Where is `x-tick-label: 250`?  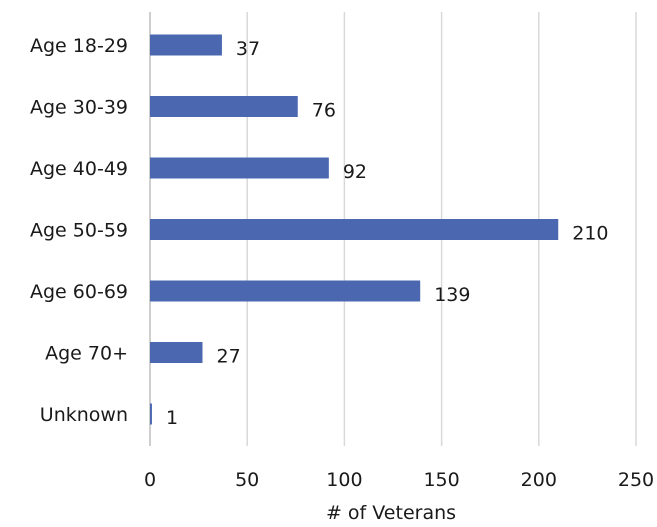 x-tick-label: 250 is located at coordinates (636, 480).